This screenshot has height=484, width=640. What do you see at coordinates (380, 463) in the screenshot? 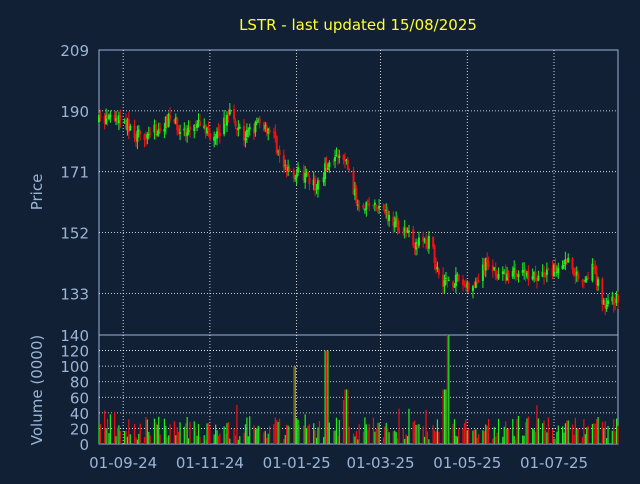
I see `x-tick-label: 01-03-25` at bounding box center [380, 463].